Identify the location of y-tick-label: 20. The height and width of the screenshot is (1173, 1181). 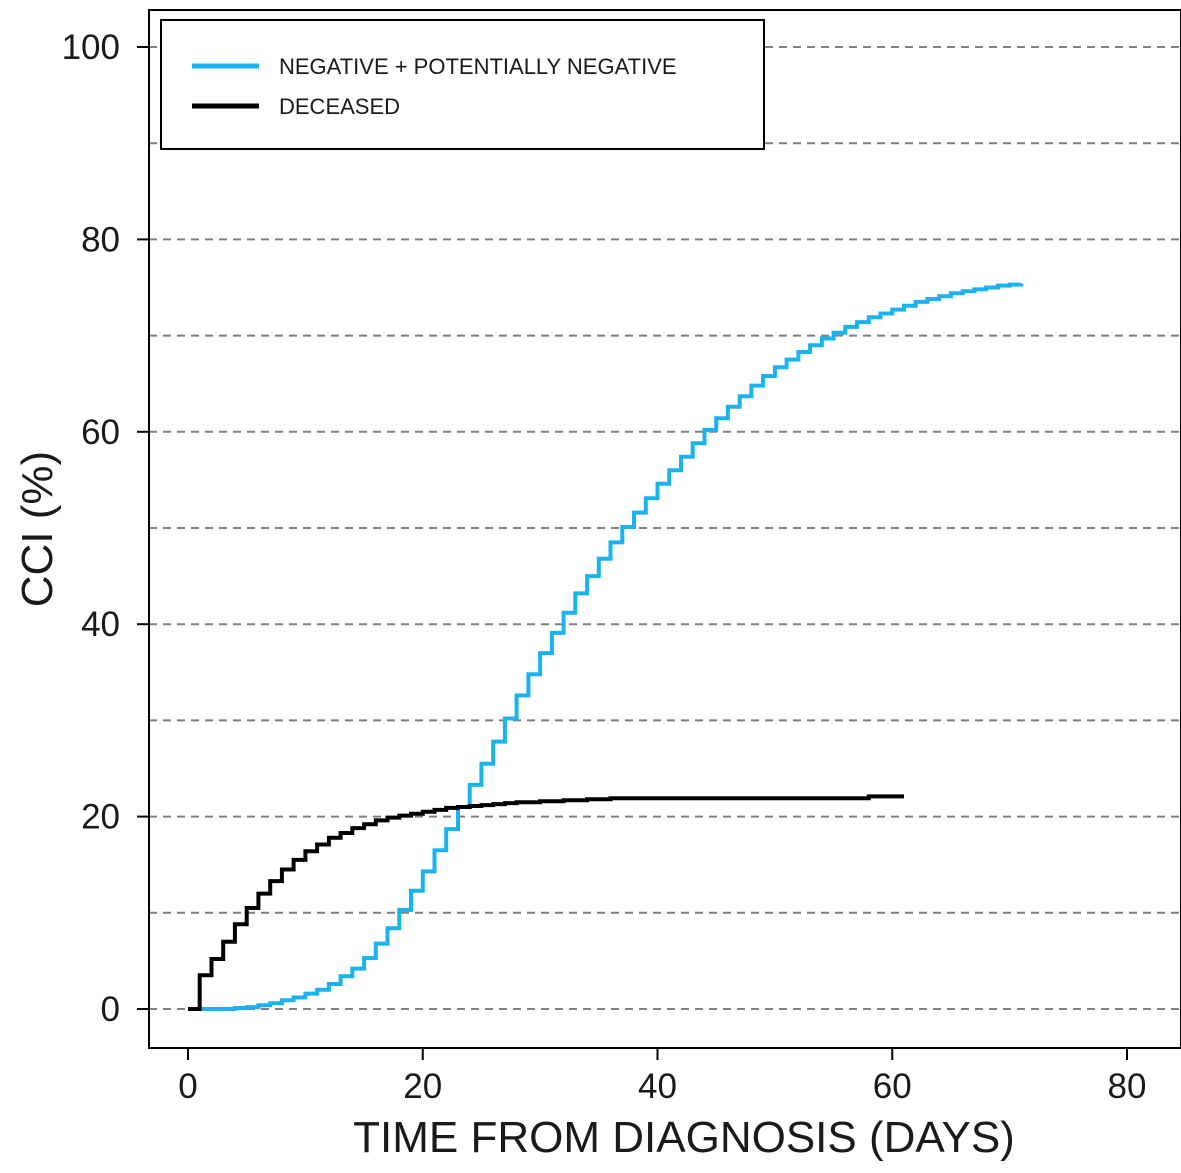
(100, 817).